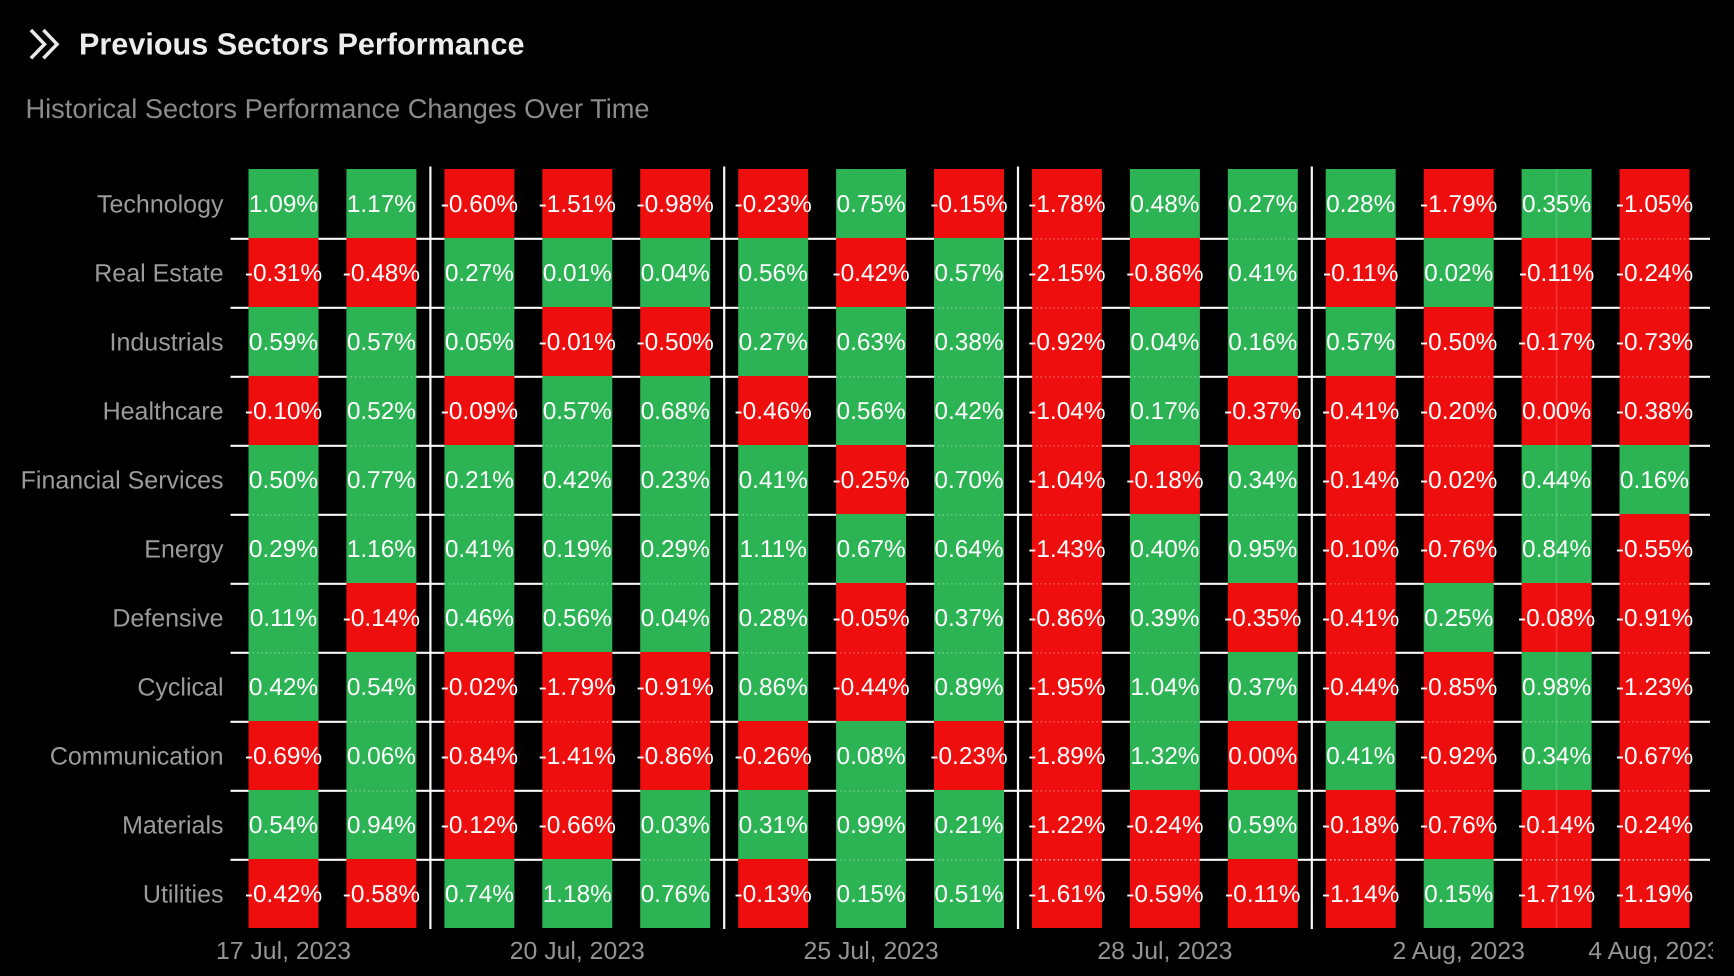 The image size is (1734, 976). Describe the element at coordinates (302, 45) in the screenshot. I see `svg-text: Previous Sectors Performance` at that location.